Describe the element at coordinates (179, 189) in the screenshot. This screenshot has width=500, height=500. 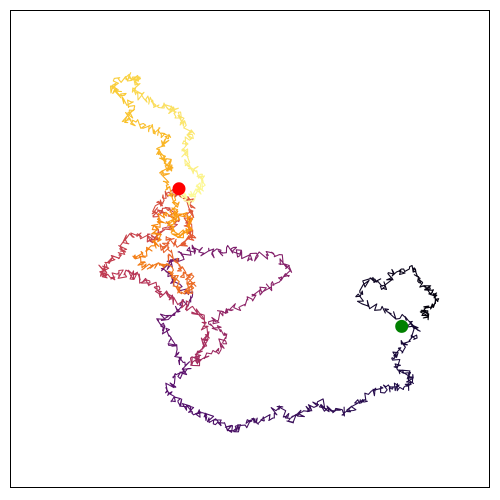
I see `end-marker` at that location.